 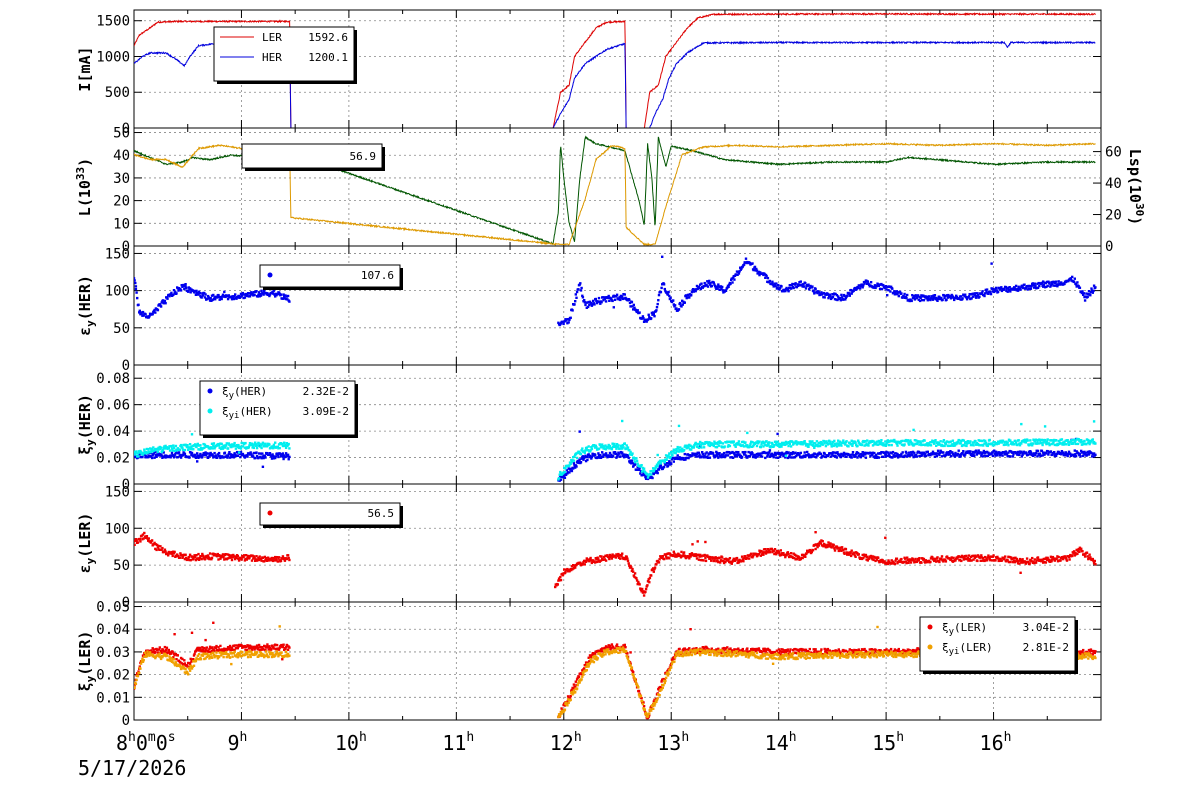 What do you see at coordinates (272, 57) in the screenshot?
I see `legend-label: HER` at bounding box center [272, 57].